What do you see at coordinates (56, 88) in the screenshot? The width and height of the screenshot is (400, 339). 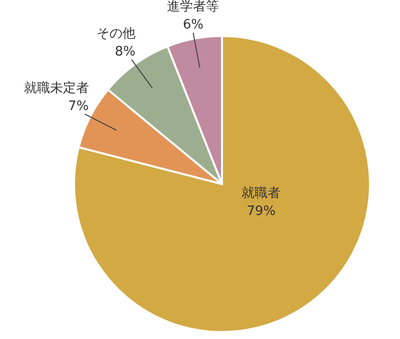 I see `slice-label: 就職未定者` at bounding box center [56, 88].